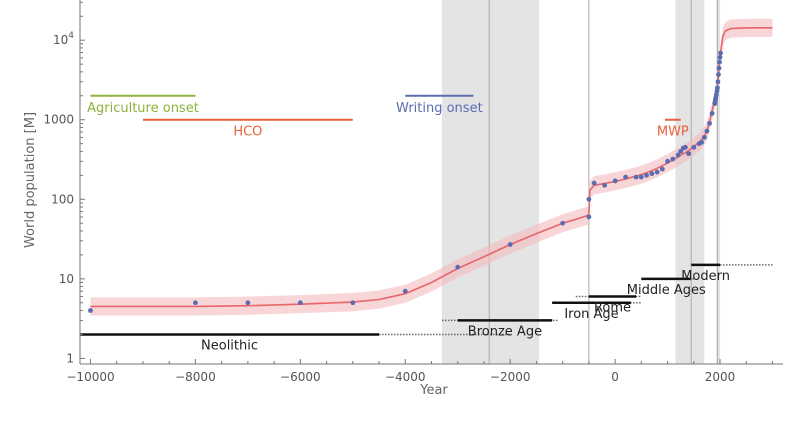 This screenshot has width=792, height=422. Describe the element at coordinates (62, 199) in the screenshot. I see `y-tick-label: 100` at that location.